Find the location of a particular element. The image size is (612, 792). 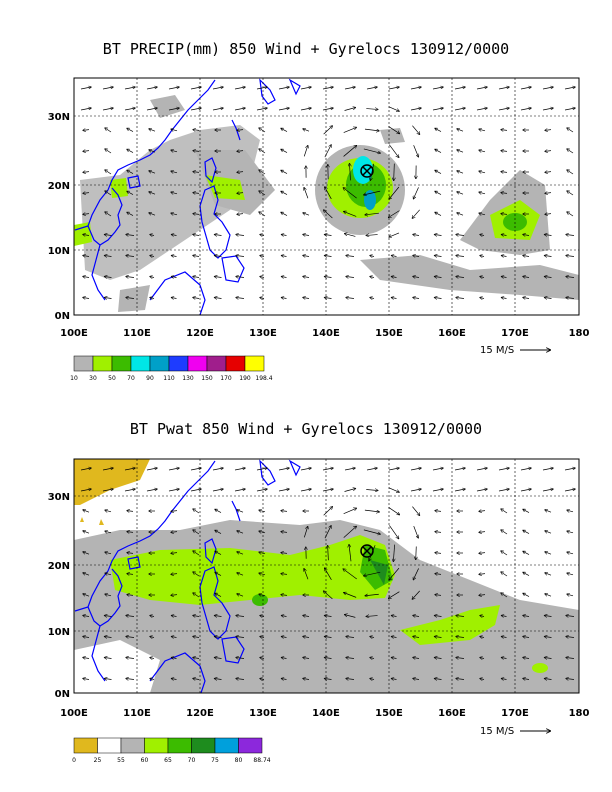

colorbar-label: 55 is located at coordinates (121, 760).